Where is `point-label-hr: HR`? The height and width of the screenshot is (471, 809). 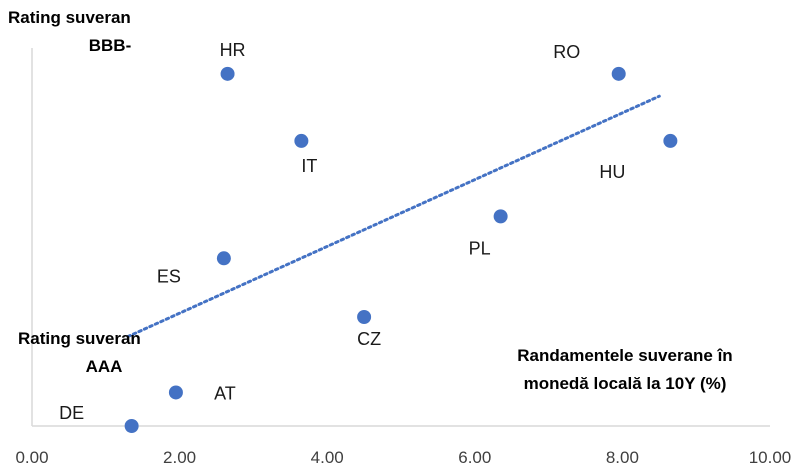
point-label-hr: HR is located at coordinates (233, 50).